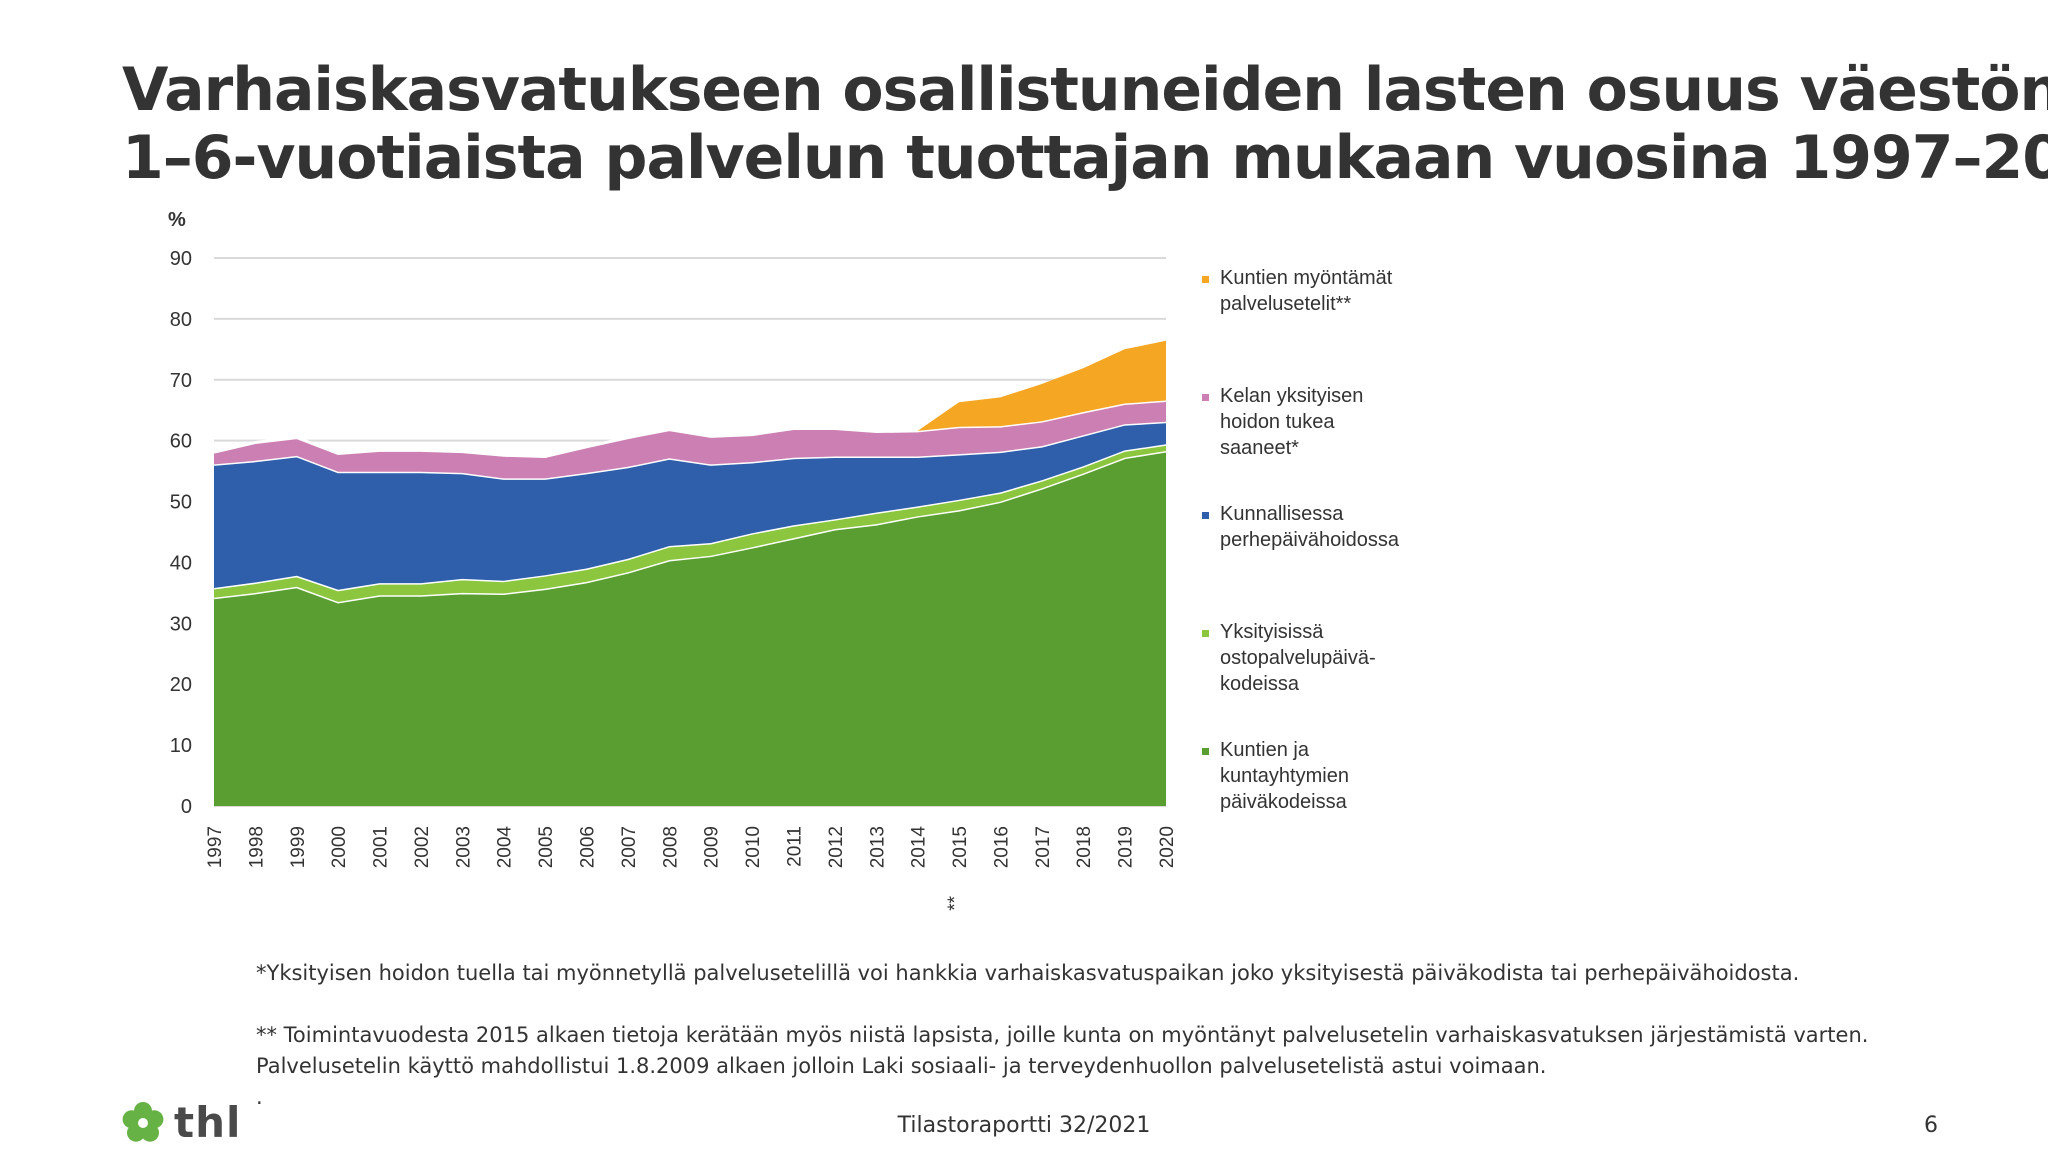 Image resolution: width=2048 pixels, height=1152 pixels. I want to click on x-tick-label: 2014, so click(919, 847).